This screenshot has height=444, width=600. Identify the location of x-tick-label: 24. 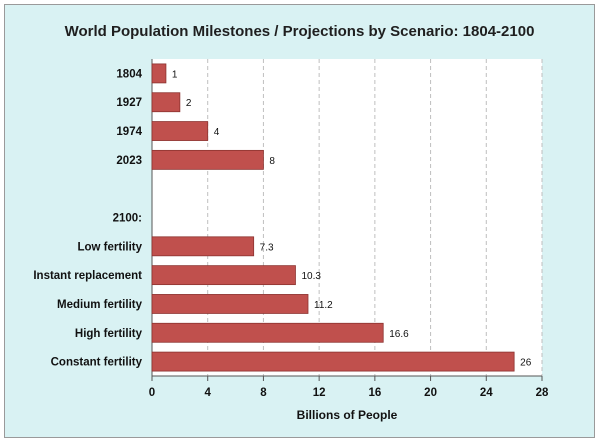
(486, 393).